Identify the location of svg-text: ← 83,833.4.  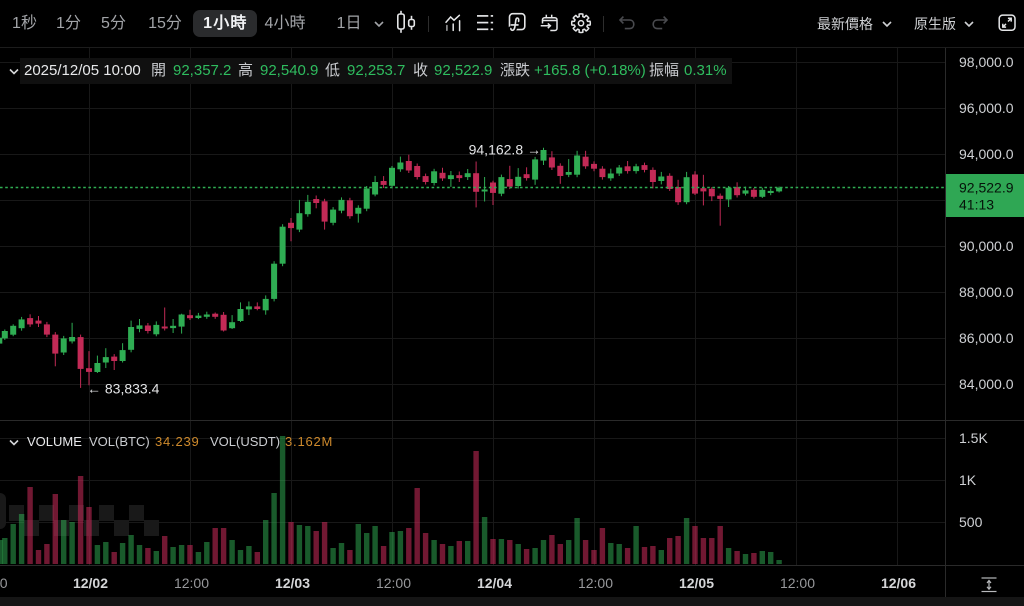
(123, 389).